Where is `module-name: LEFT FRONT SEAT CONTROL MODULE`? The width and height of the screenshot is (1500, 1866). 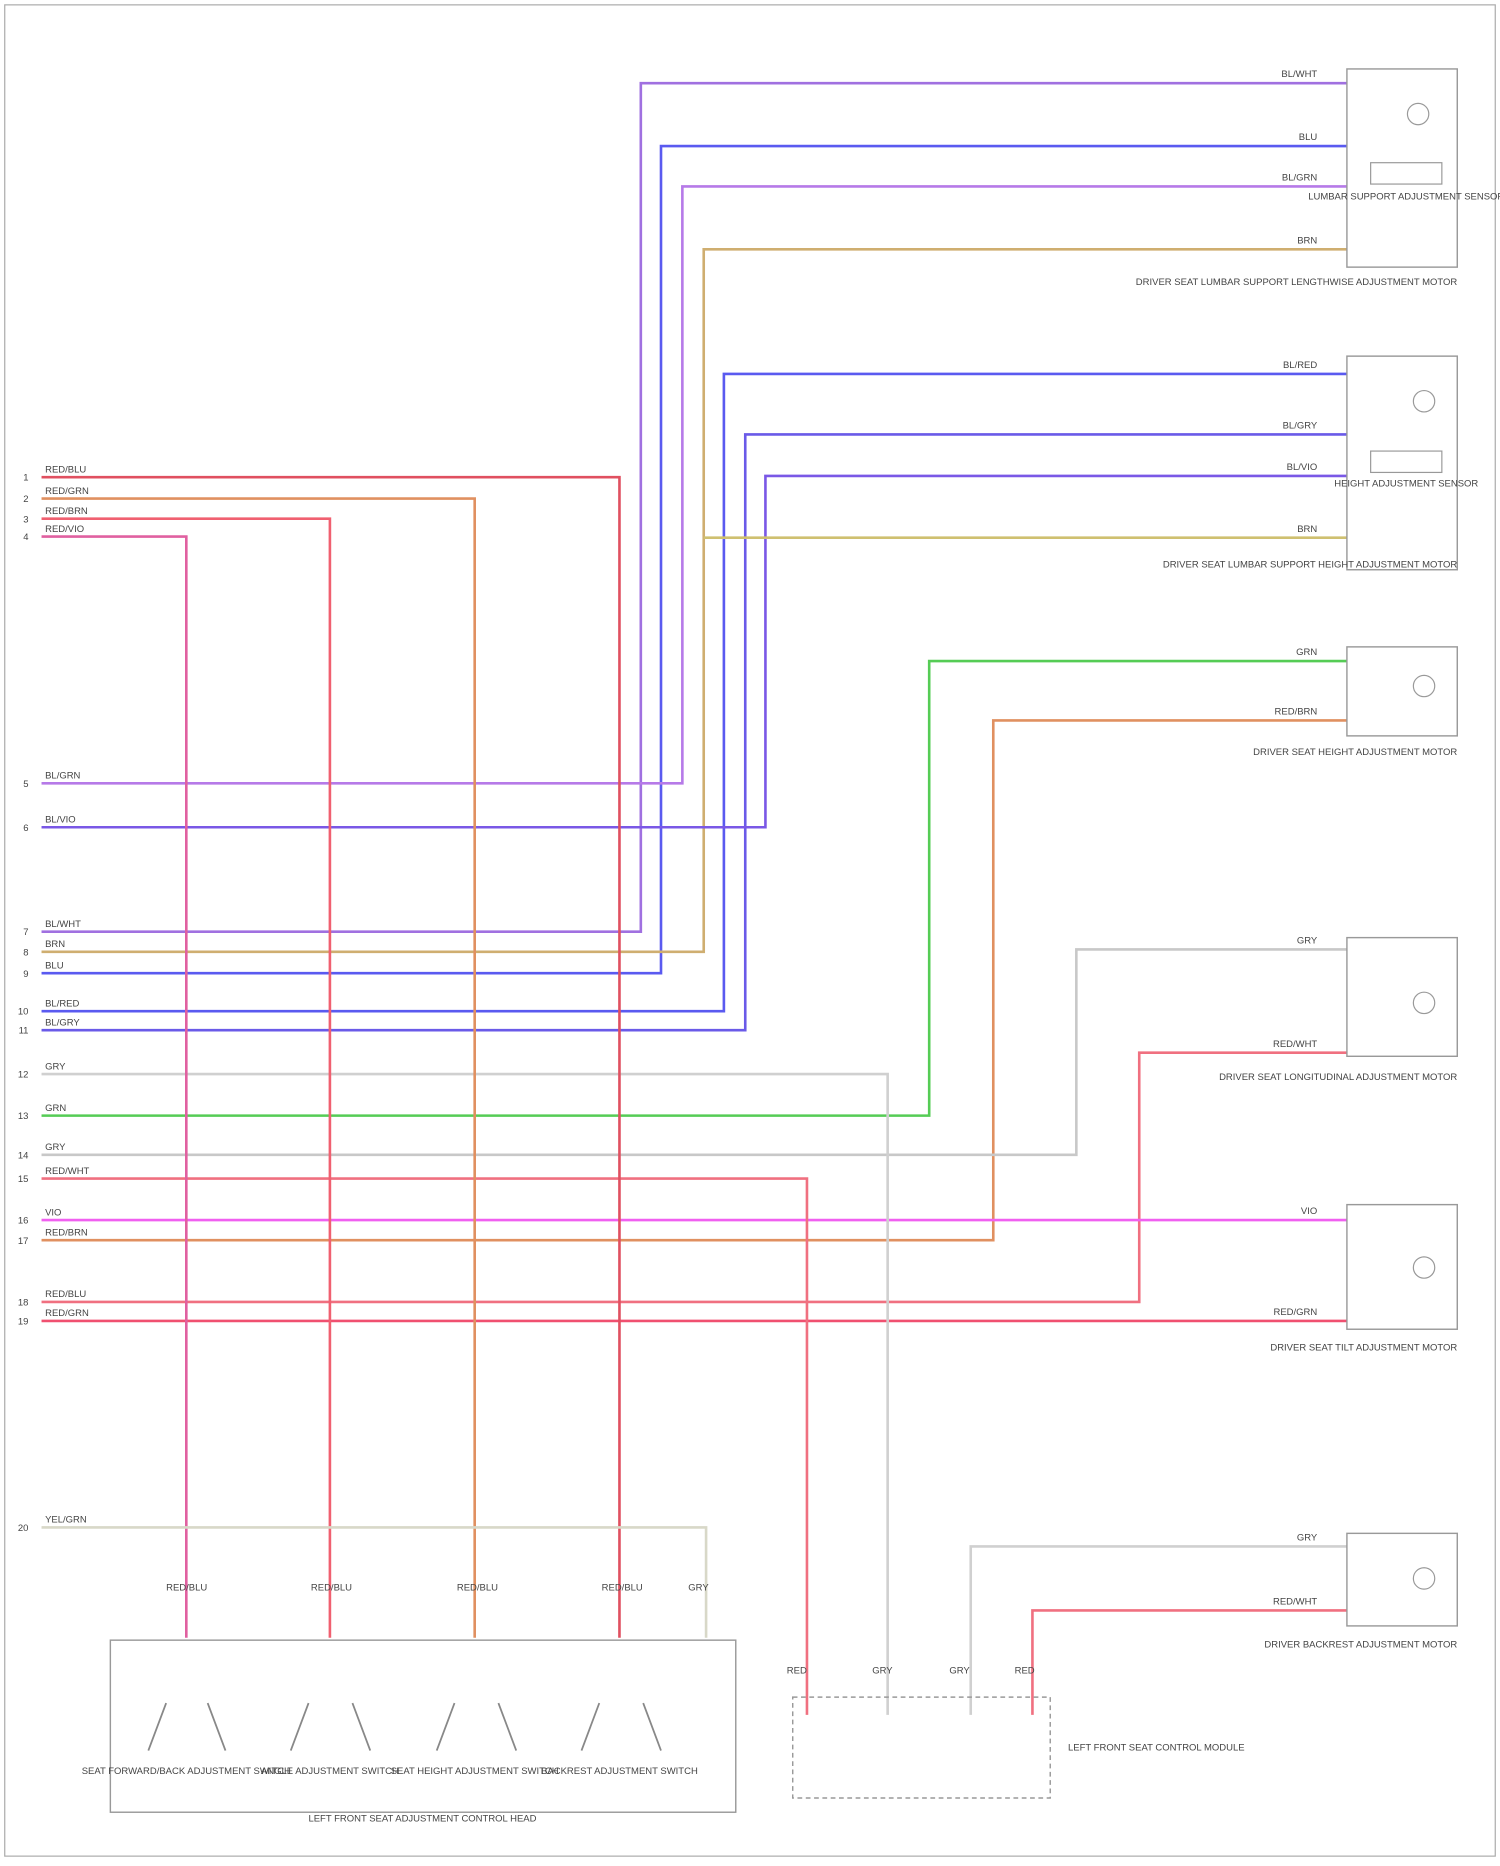 module-name: LEFT FRONT SEAT CONTROL MODULE is located at coordinates (1156, 1748).